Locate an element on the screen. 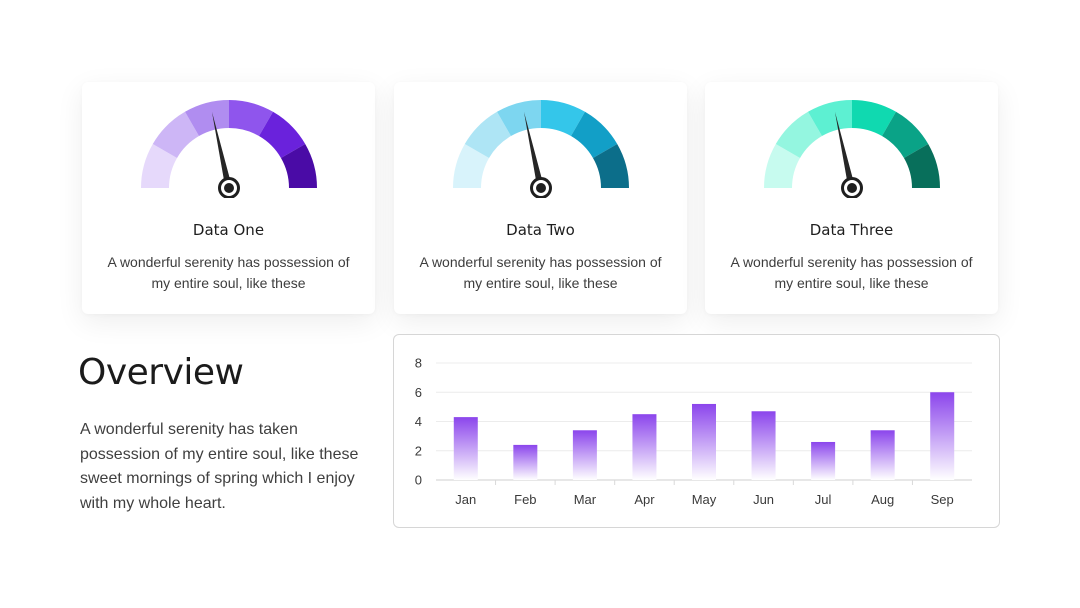 The height and width of the screenshot is (608, 1080). x-tick-label: Mar is located at coordinates (585, 499).